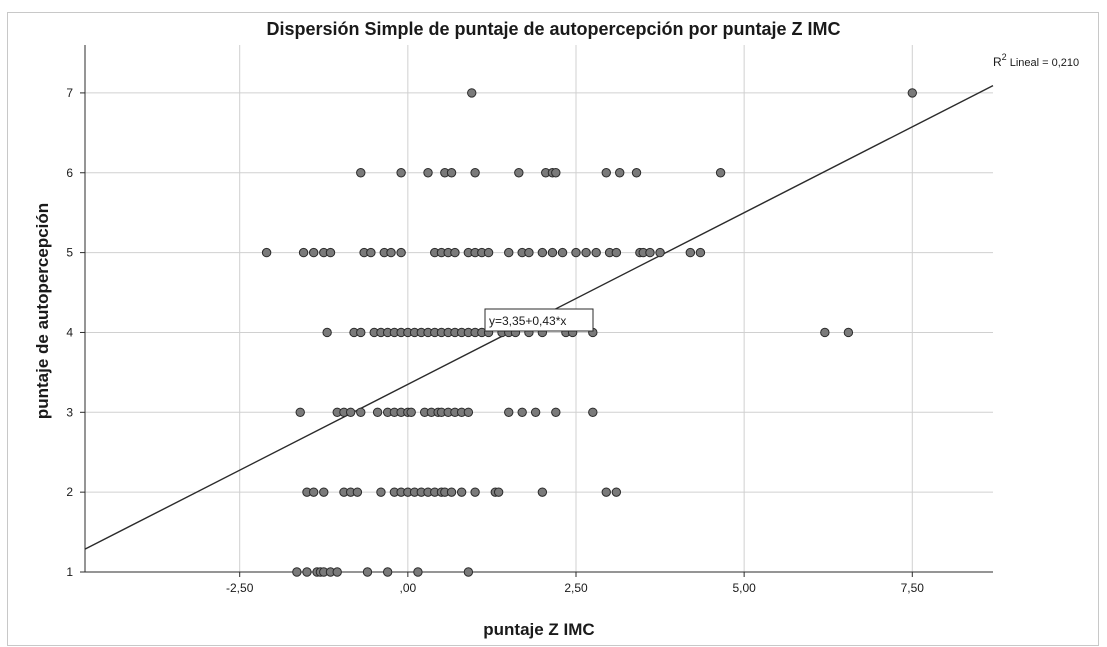  I want to click on r-squared-text: Lineal = 0,210, so click(1043, 63).